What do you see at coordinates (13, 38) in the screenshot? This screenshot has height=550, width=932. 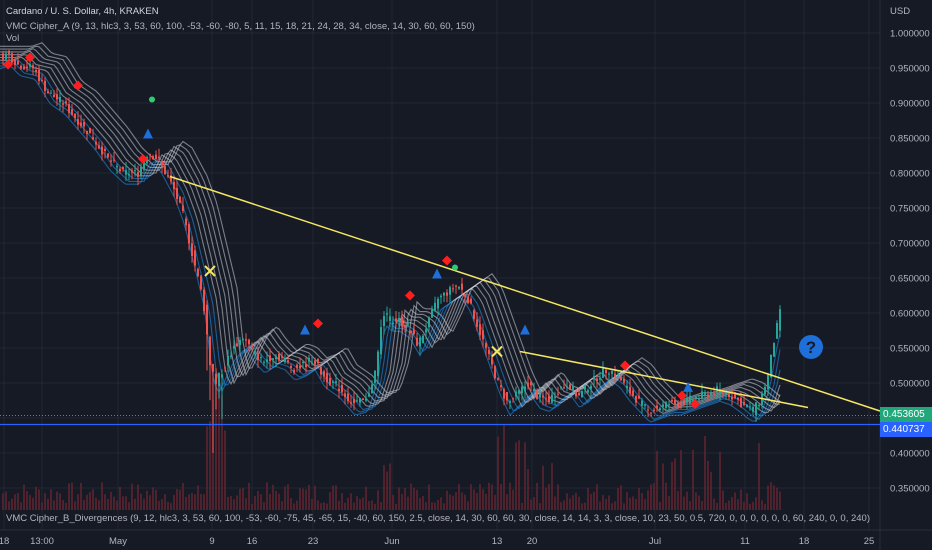 I see `volume-label: Vol` at bounding box center [13, 38].